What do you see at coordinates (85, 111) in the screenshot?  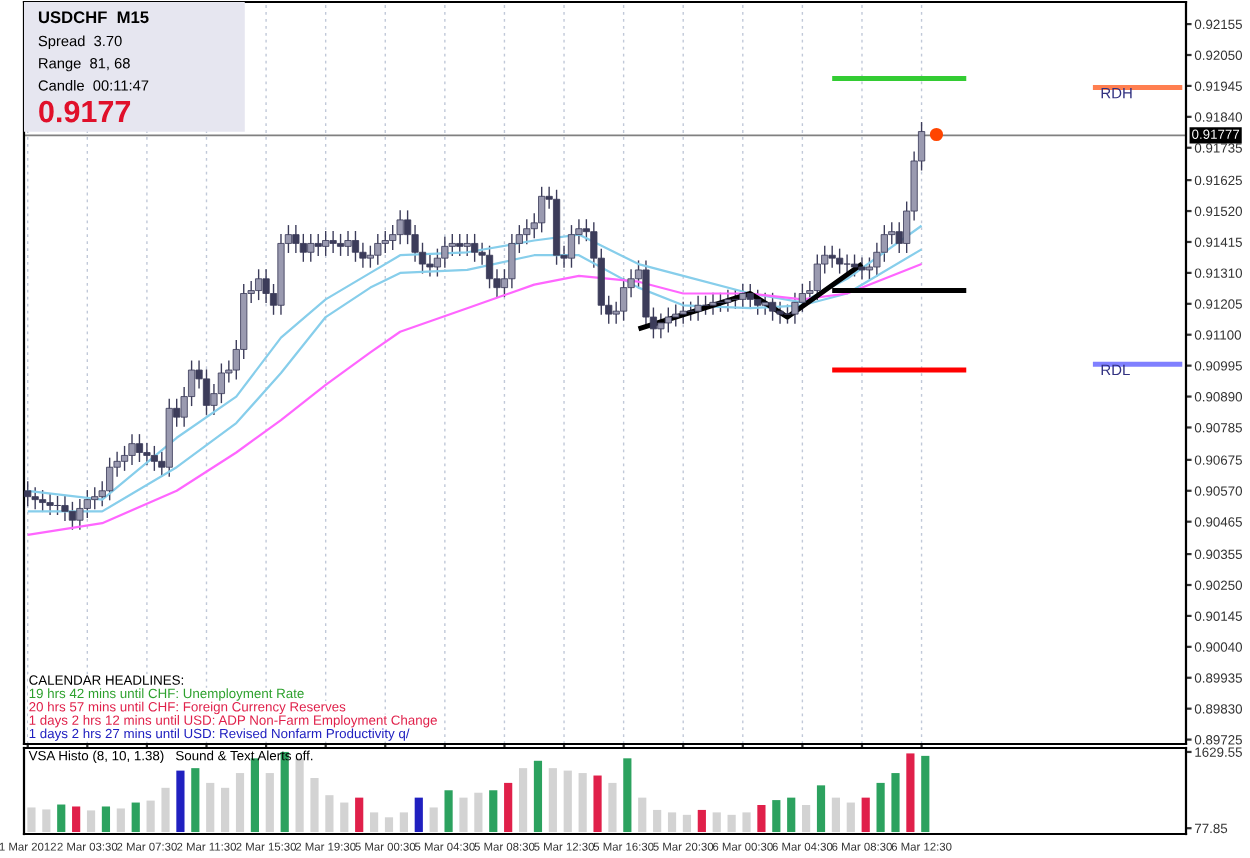 I see `annotation: 0.9177` at bounding box center [85, 111].